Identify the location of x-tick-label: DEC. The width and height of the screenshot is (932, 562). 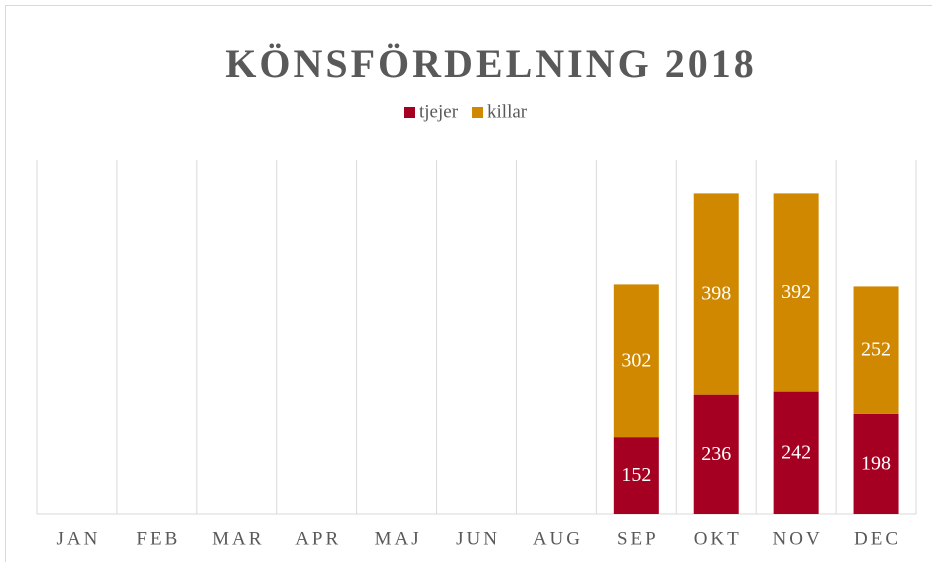
(877, 538).